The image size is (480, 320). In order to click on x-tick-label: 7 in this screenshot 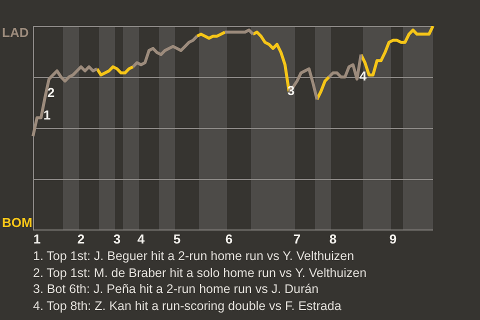, I will do `click(297, 238)`.